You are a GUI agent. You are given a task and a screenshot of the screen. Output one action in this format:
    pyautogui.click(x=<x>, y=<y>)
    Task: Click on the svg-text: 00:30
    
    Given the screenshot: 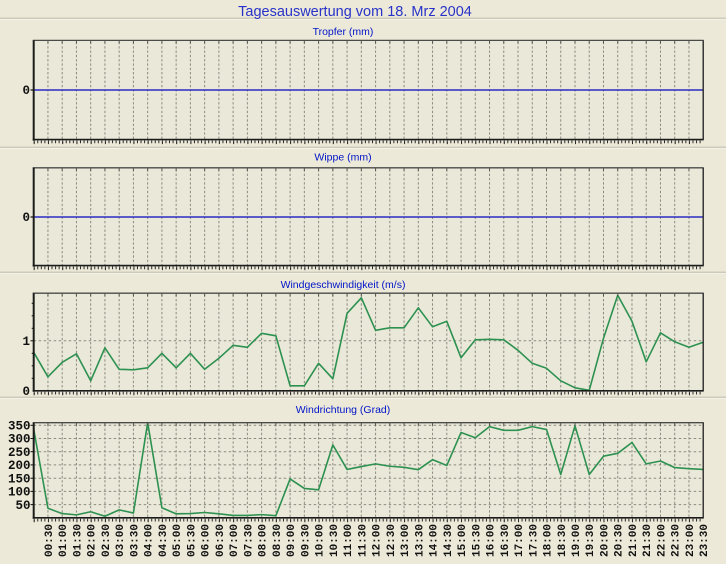 What is the action you would take?
    pyautogui.click(x=50, y=540)
    